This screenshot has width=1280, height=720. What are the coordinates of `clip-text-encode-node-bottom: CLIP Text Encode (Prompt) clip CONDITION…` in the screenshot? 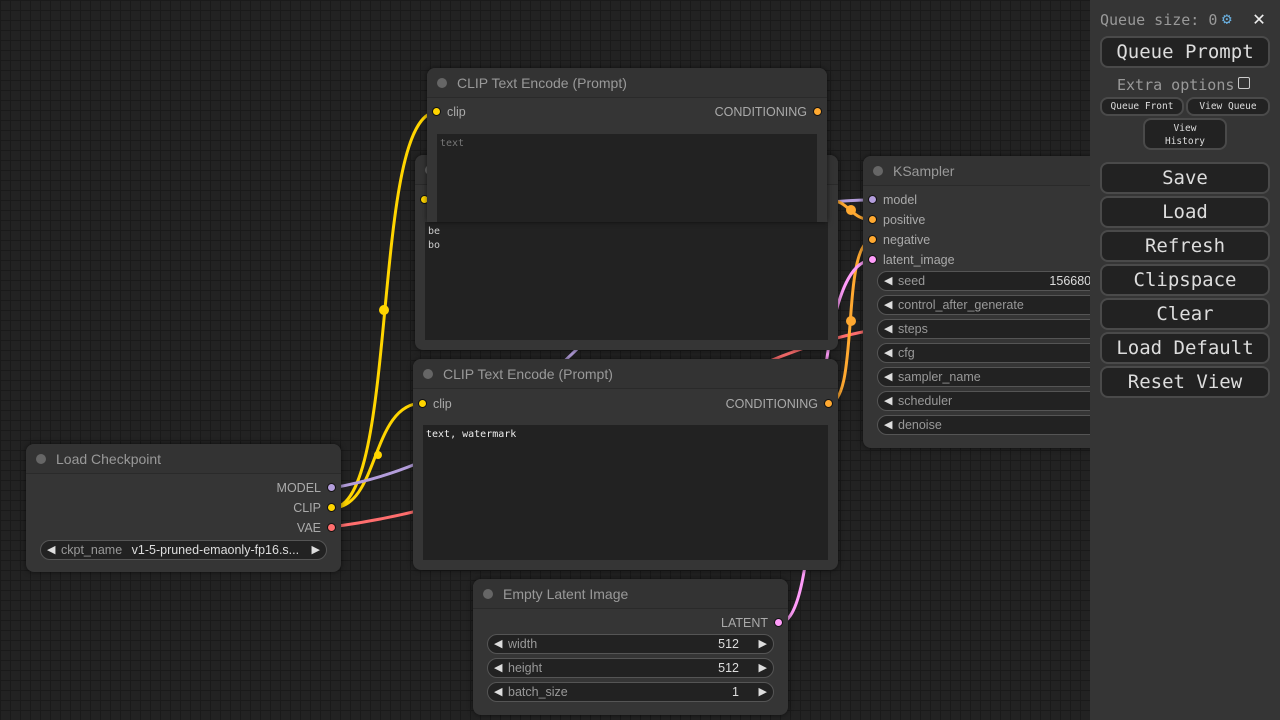 It's located at (625, 464).